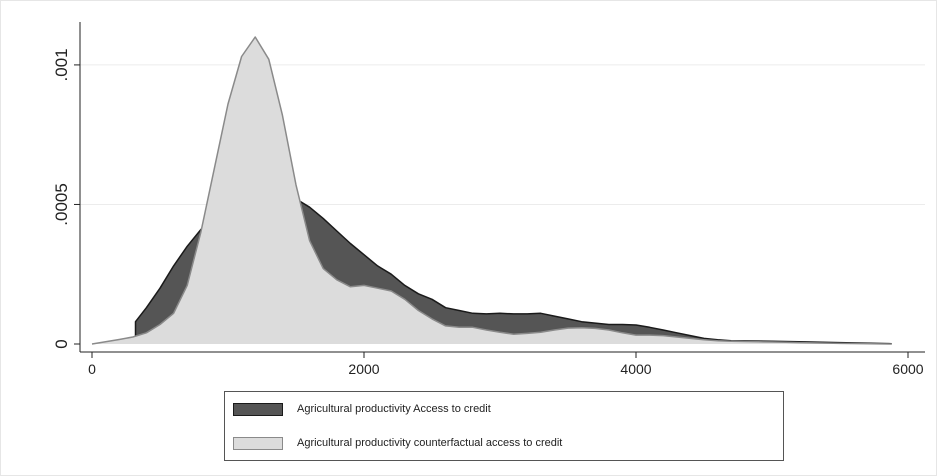  Describe the element at coordinates (635, 369) in the screenshot. I see `x-tick-label-2: 4000` at that location.